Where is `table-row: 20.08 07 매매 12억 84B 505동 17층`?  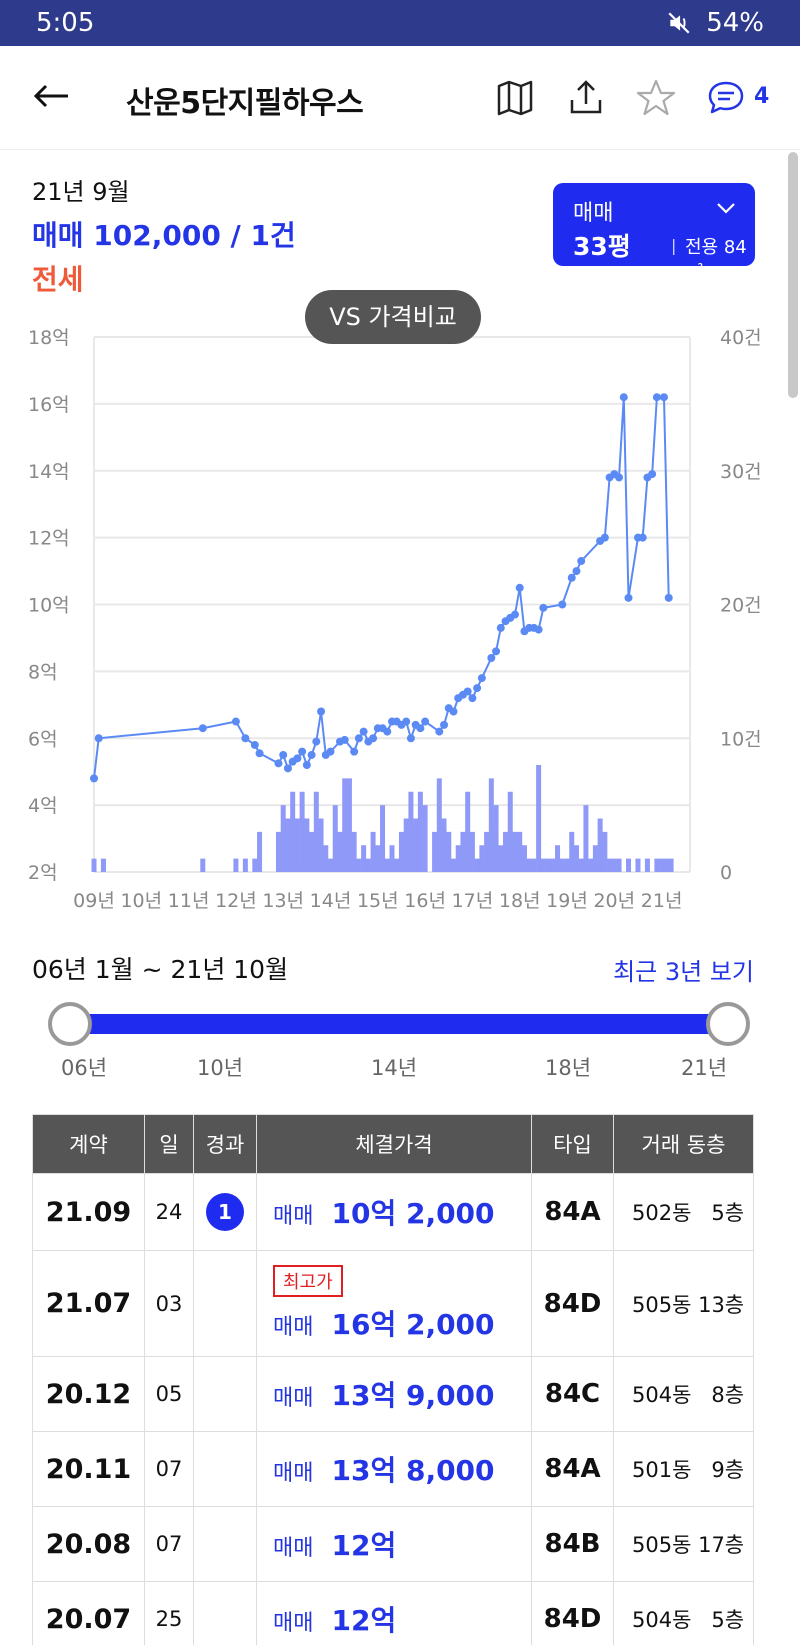 table-row: 20.08 07 매매 12억 84B 505동 17층 is located at coordinates (393, 1544).